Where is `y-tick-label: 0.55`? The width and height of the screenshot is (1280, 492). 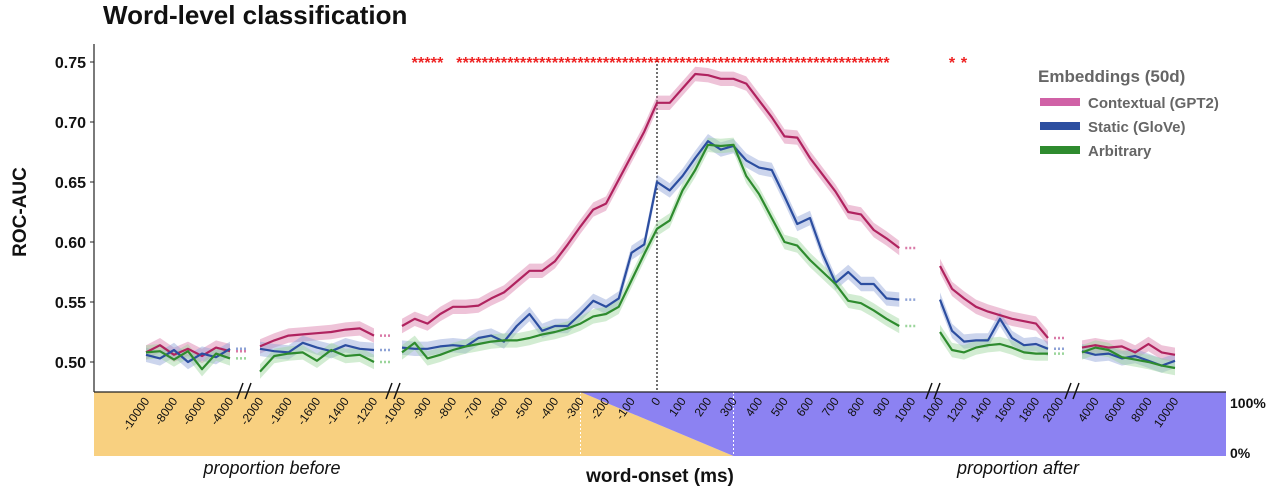 y-tick-label: 0.55 is located at coordinates (70, 303).